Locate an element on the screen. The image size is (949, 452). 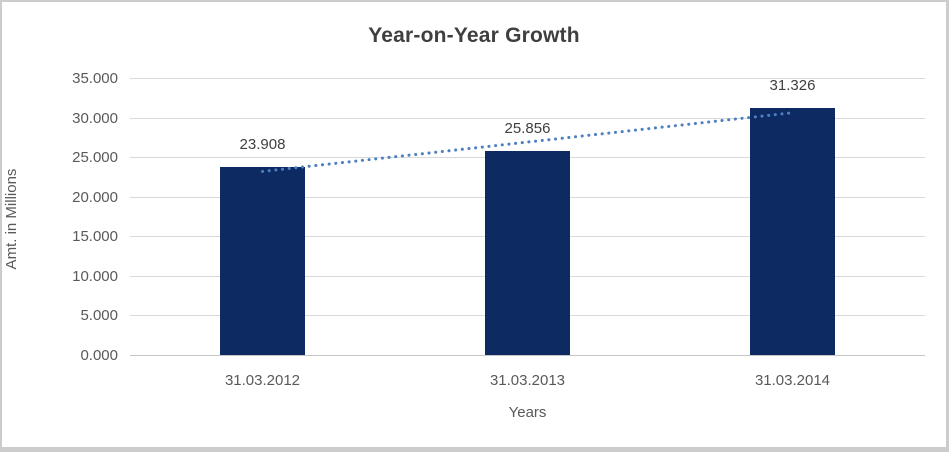
bar-data-label: 25.856 is located at coordinates (527, 129).